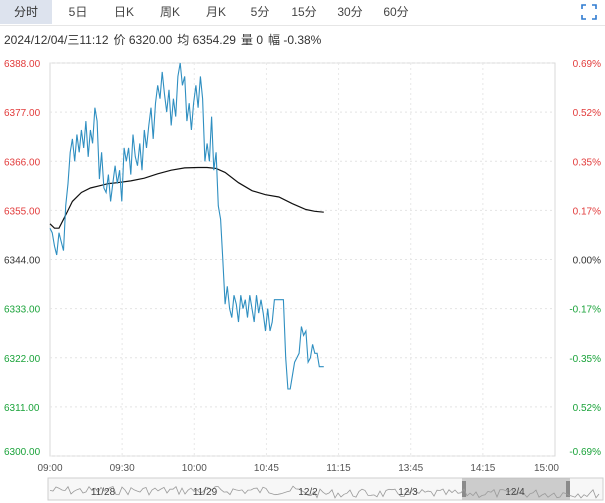  What do you see at coordinates (49, 468) in the screenshot?
I see `x-tick-label: 09:00` at bounding box center [49, 468].